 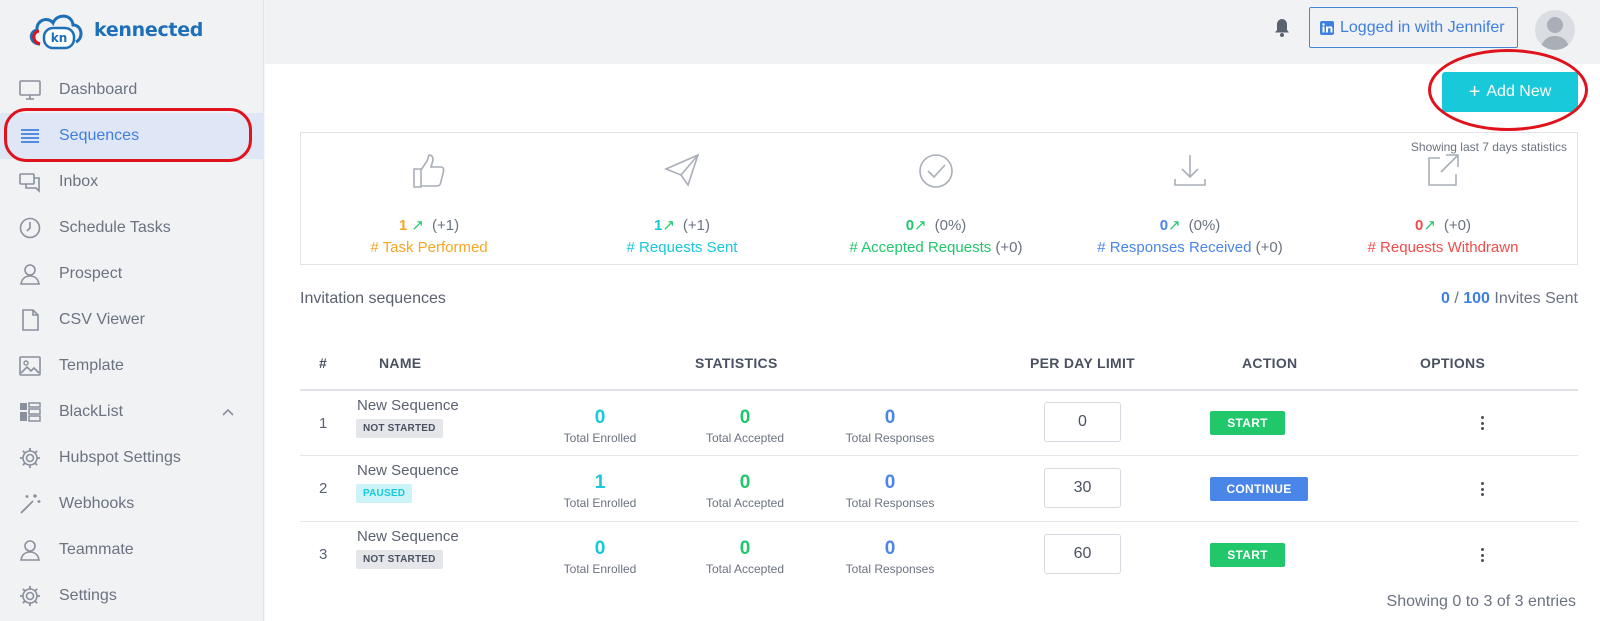 I want to click on sidebar-item-teammate: Teammate, so click(x=132, y=550).